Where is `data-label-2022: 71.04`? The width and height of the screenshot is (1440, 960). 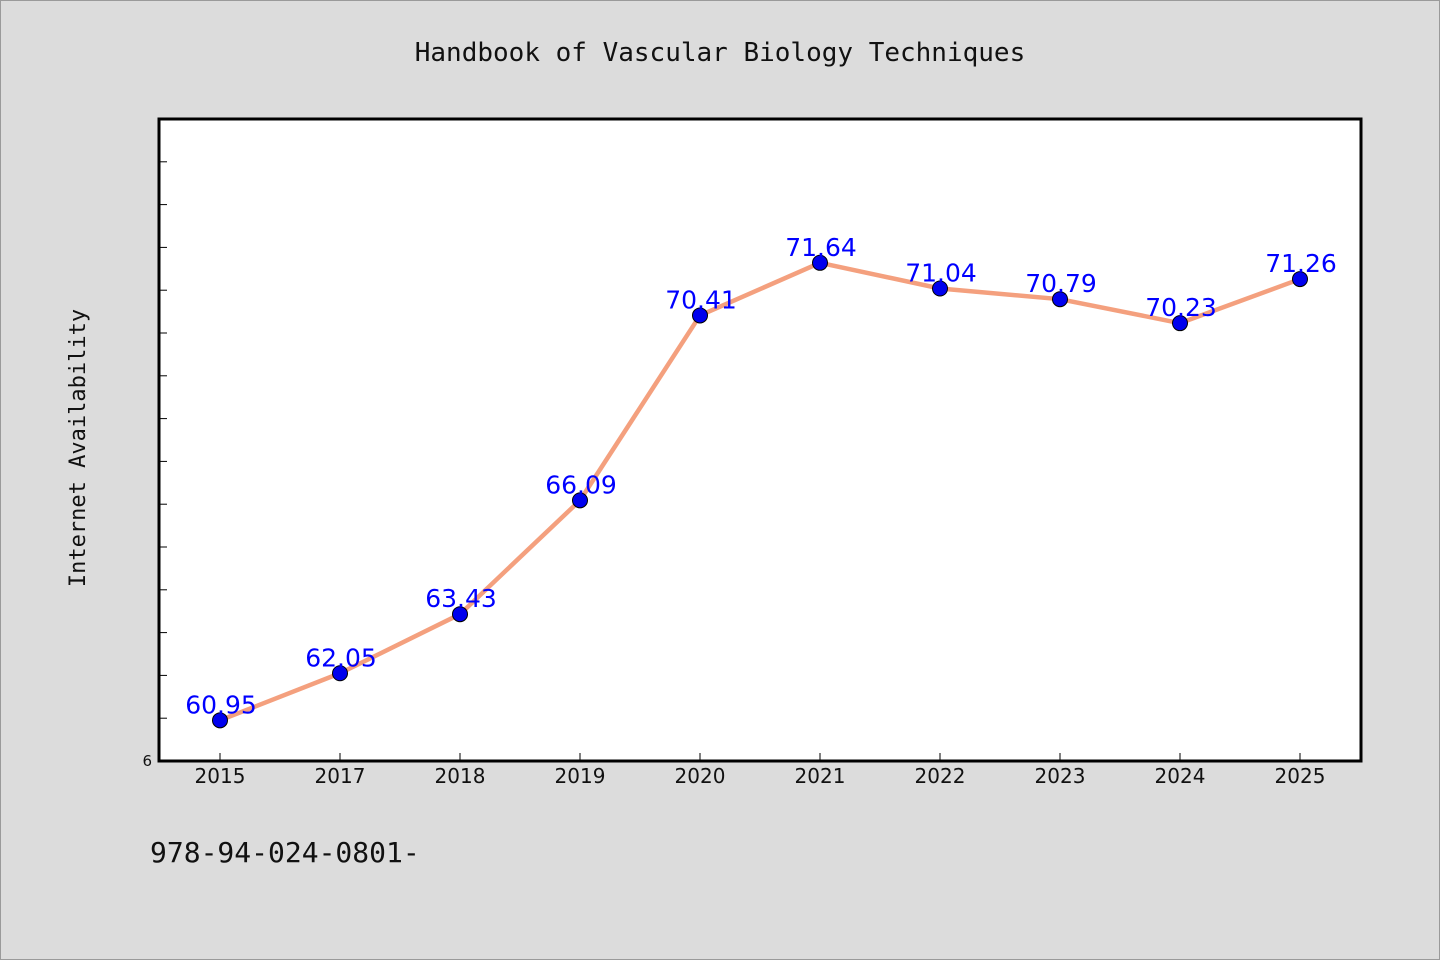
data-label-2022: 71.04 is located at coordinates (941, 272).